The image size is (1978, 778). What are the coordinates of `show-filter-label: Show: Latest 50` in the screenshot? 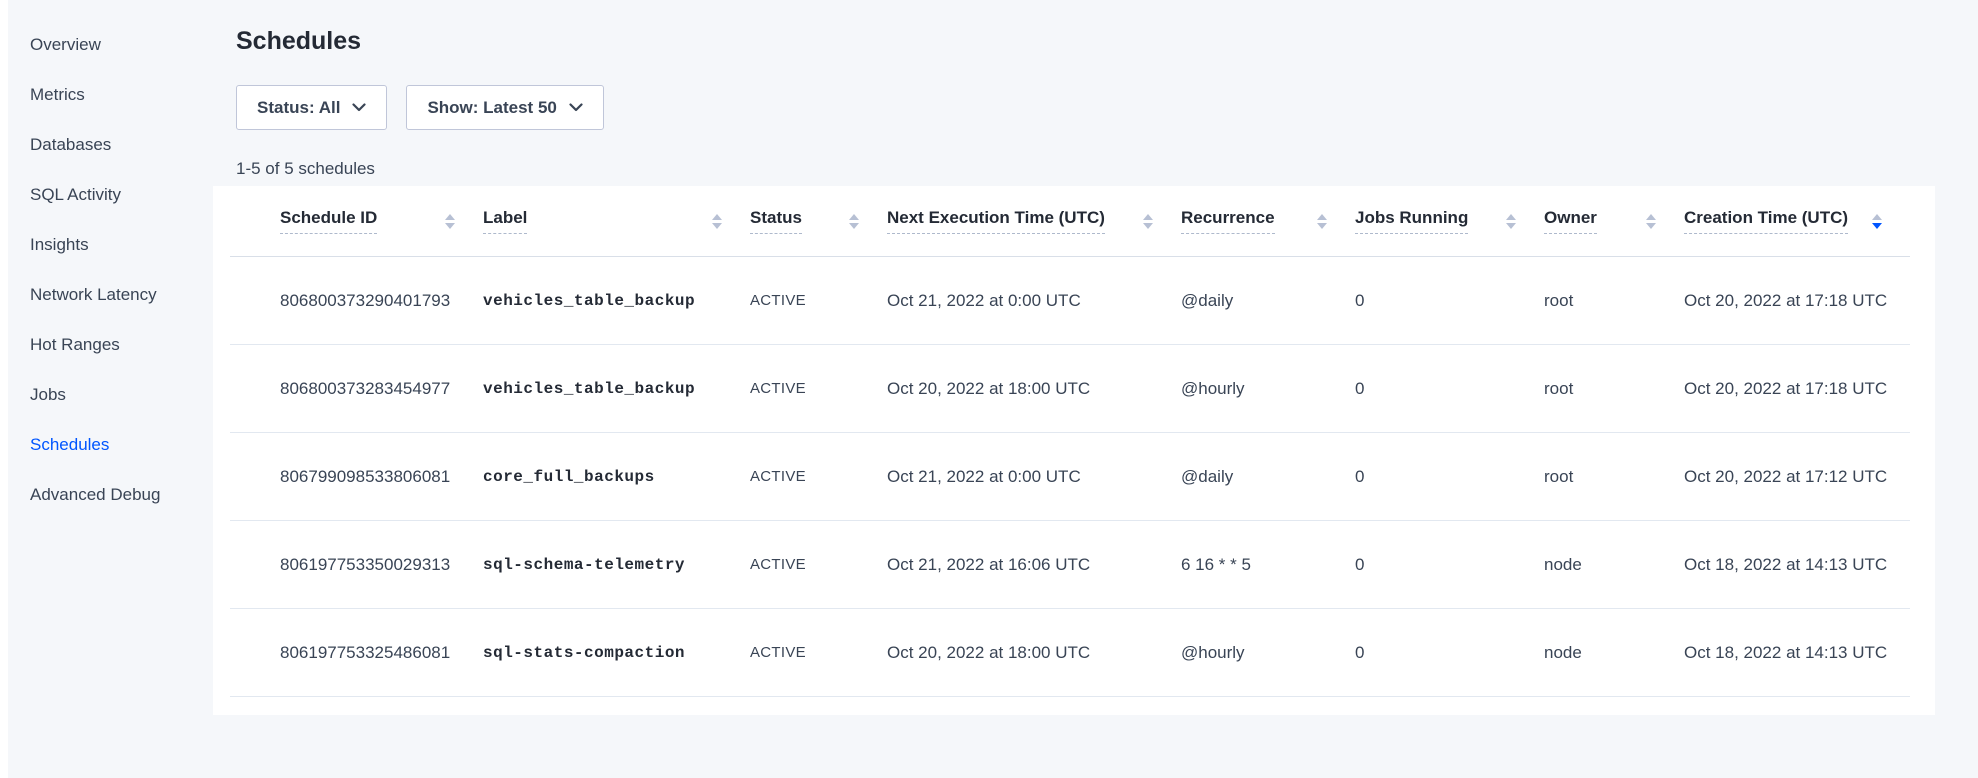 It's located at (492, 107).